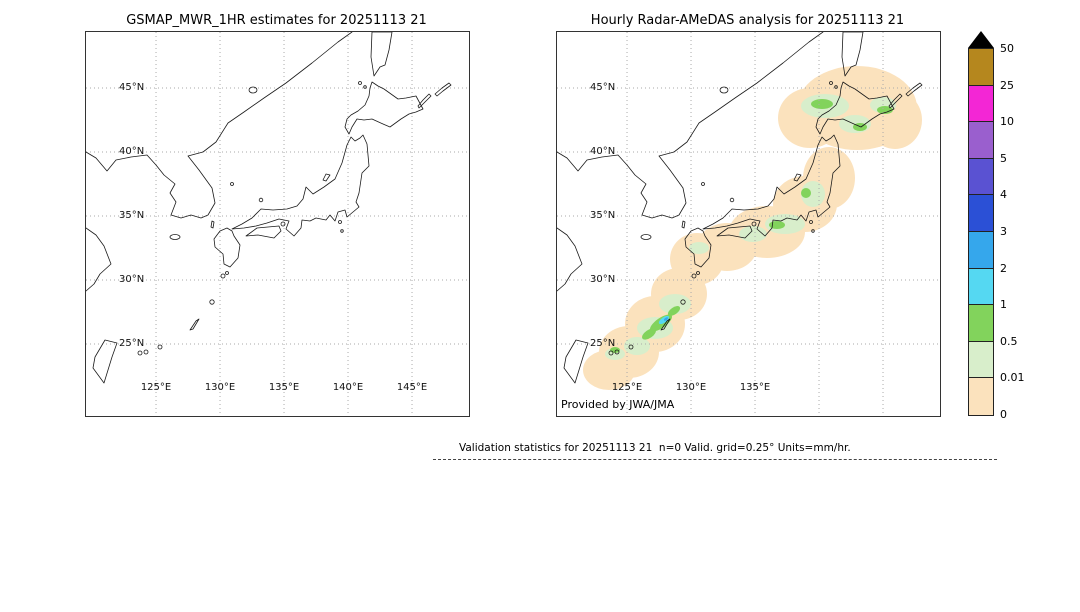  I want to click on colorbar-over-triangle, so click(981, 39).